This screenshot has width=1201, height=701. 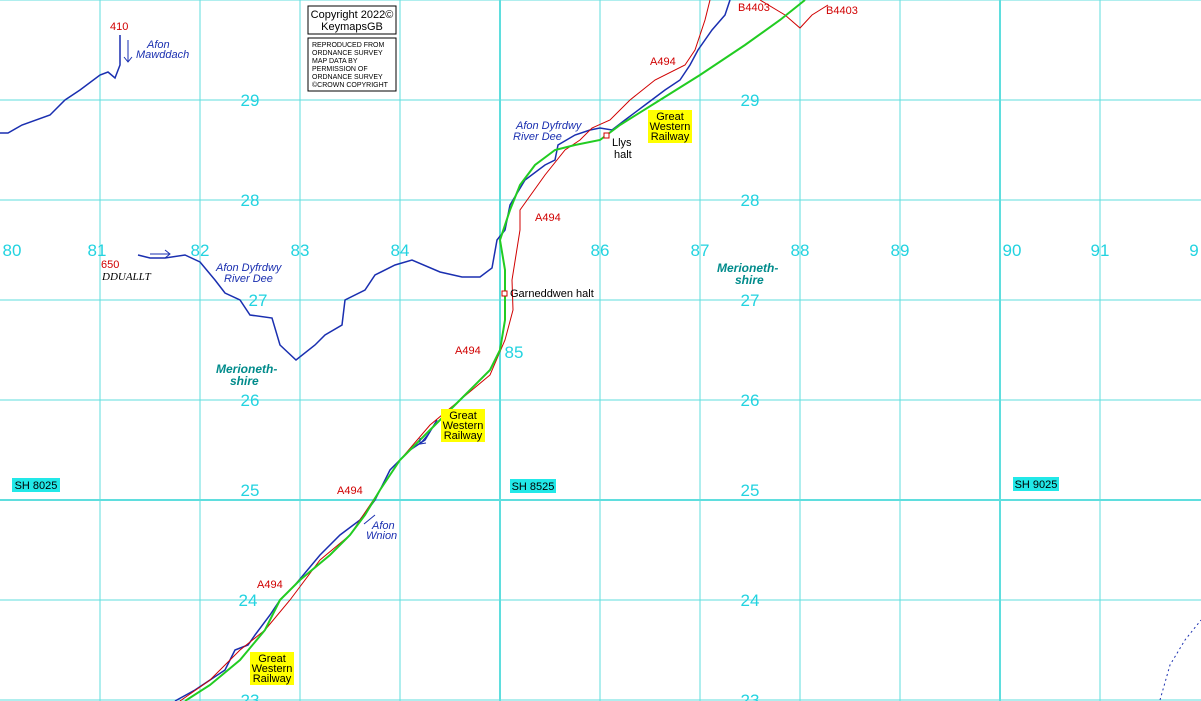 I want to click on height: 650, so click(x=110, y=265).